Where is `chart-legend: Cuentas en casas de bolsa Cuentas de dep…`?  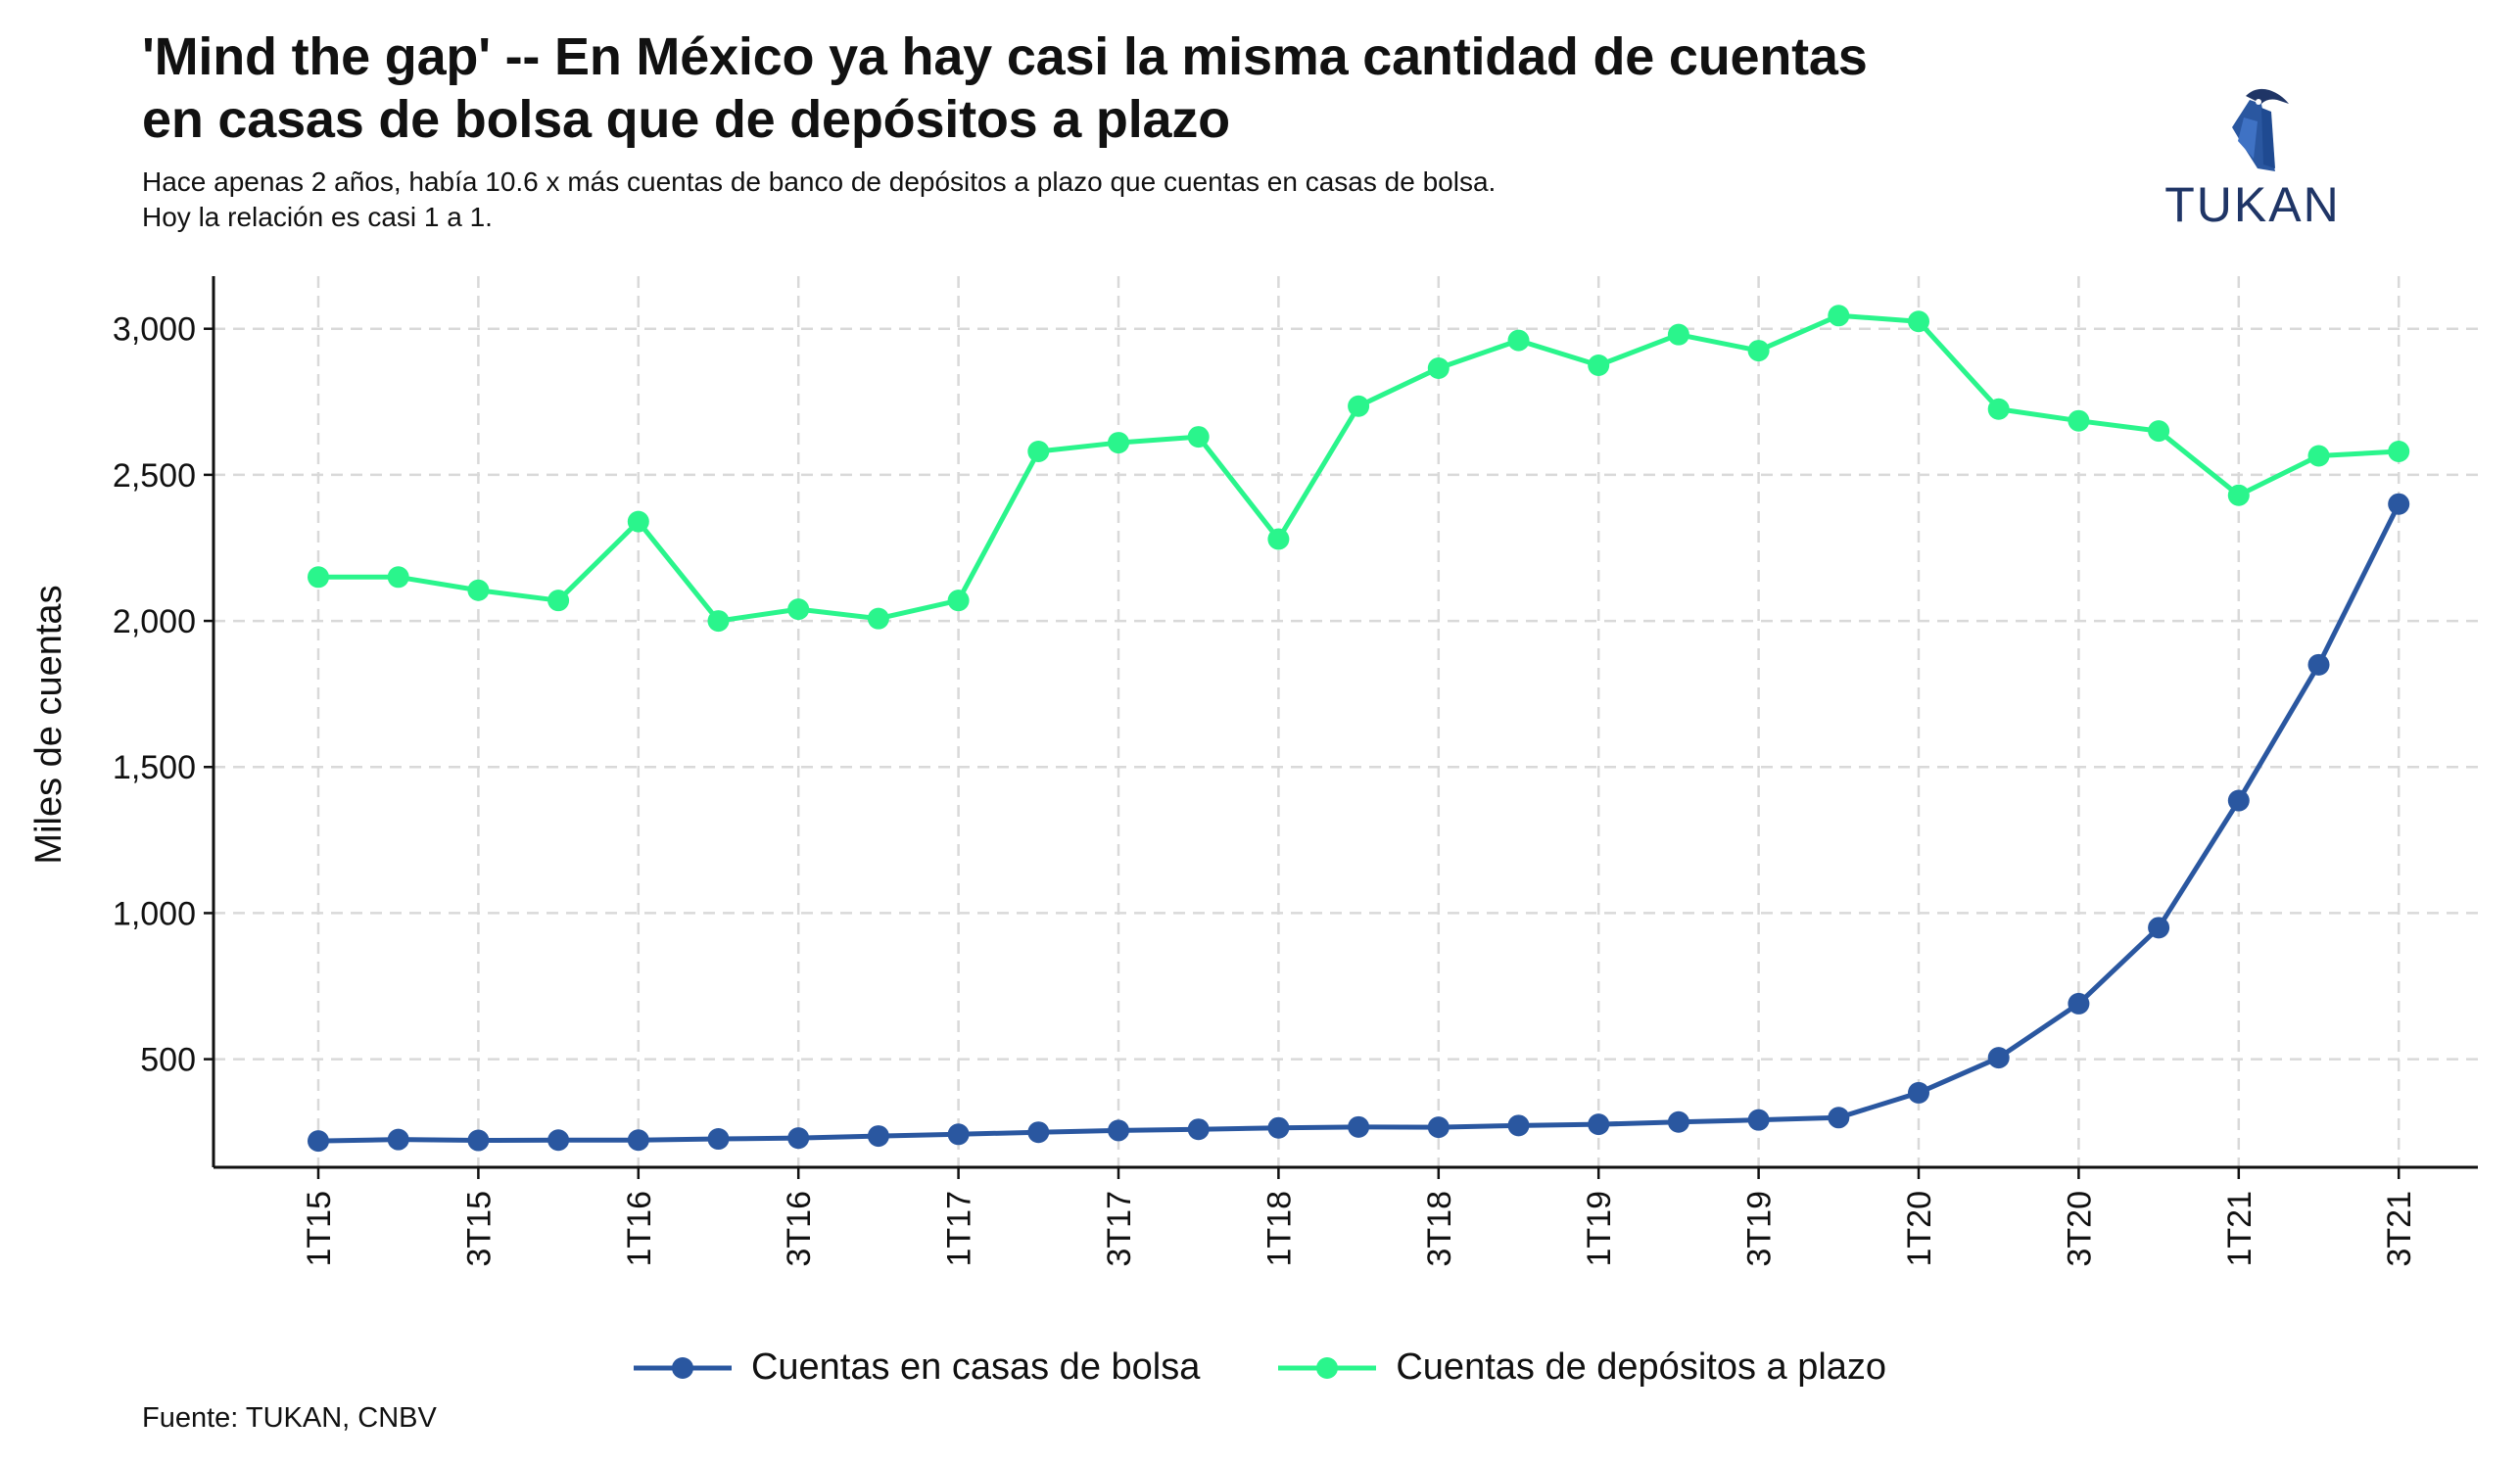
chart-legend: Cuentas en casas de bolsa Cuentas de dep… is located at coordinates (1260, 1368).